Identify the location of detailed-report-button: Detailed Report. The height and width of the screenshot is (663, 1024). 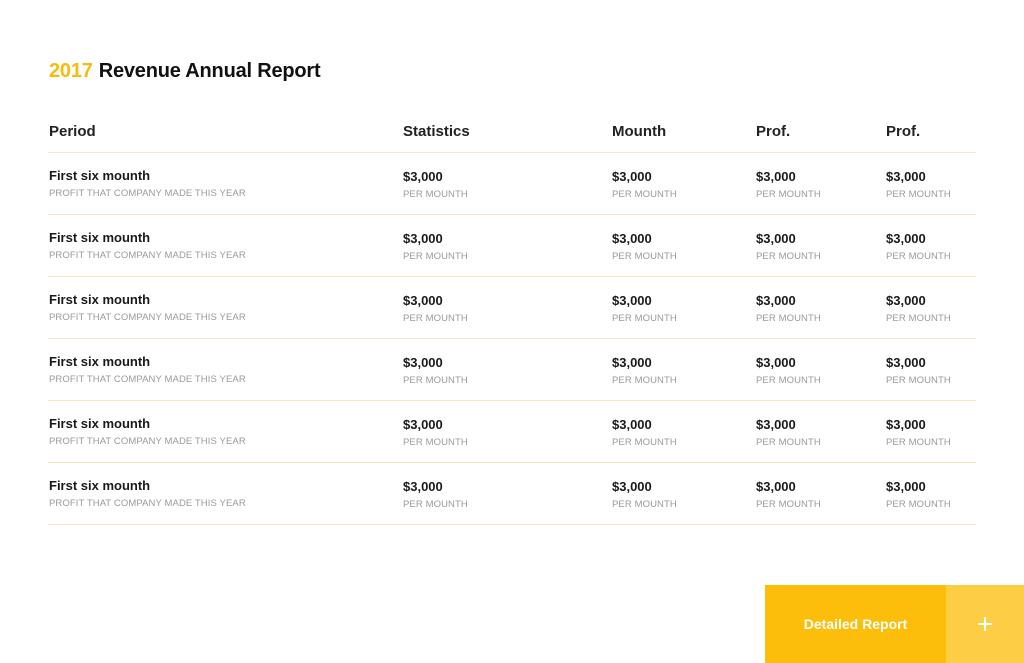
(894, 624).